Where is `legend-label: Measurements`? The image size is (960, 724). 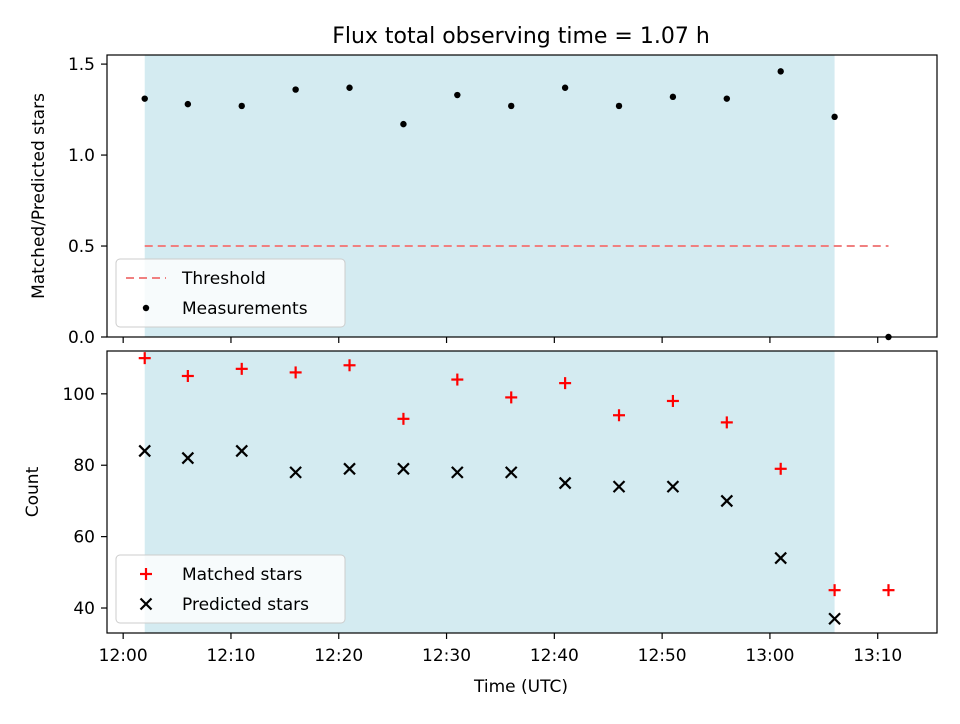 legend-label: Measurements is located at coordinates (245, 309).